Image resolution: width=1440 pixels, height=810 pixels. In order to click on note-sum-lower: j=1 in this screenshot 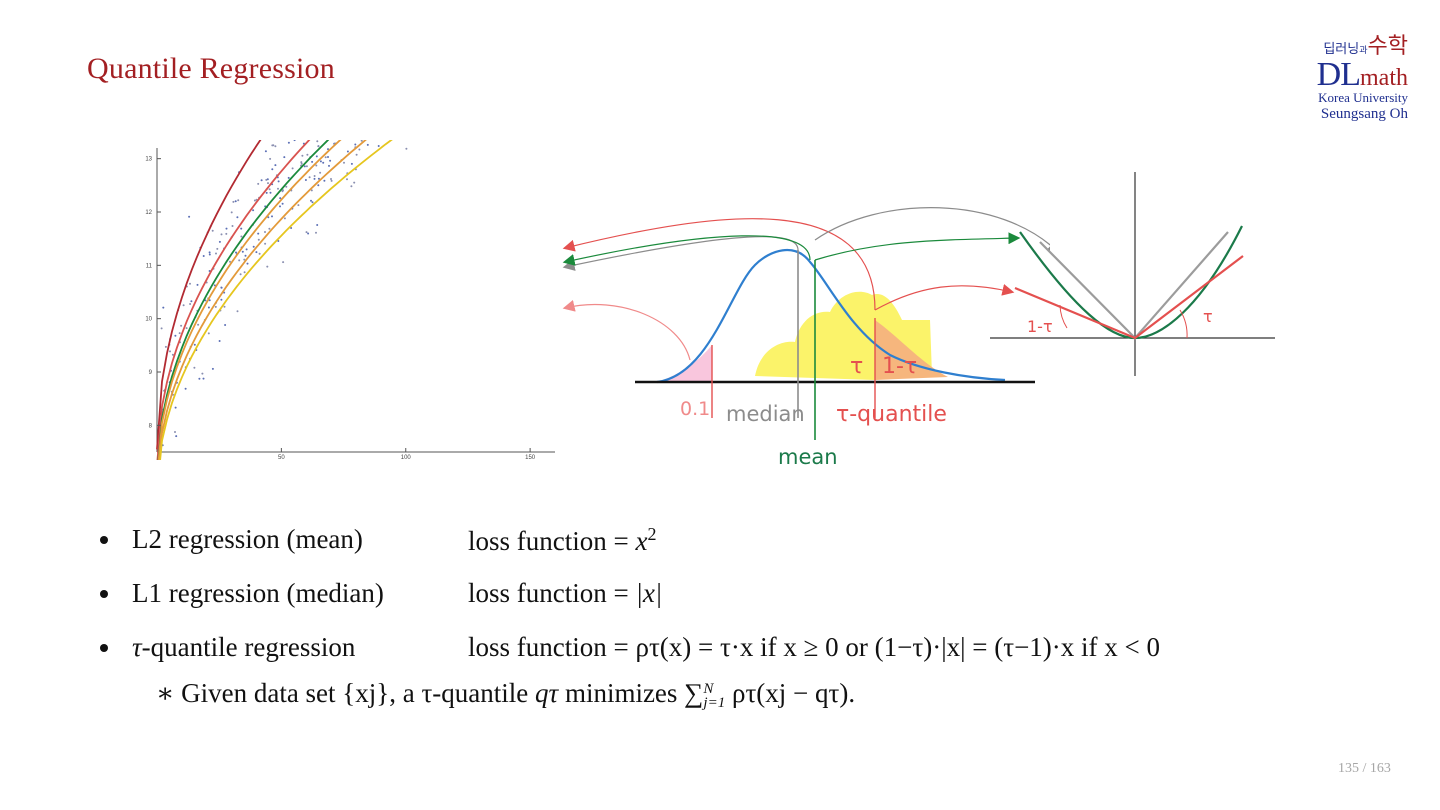, I will do `click(714, 702)`.